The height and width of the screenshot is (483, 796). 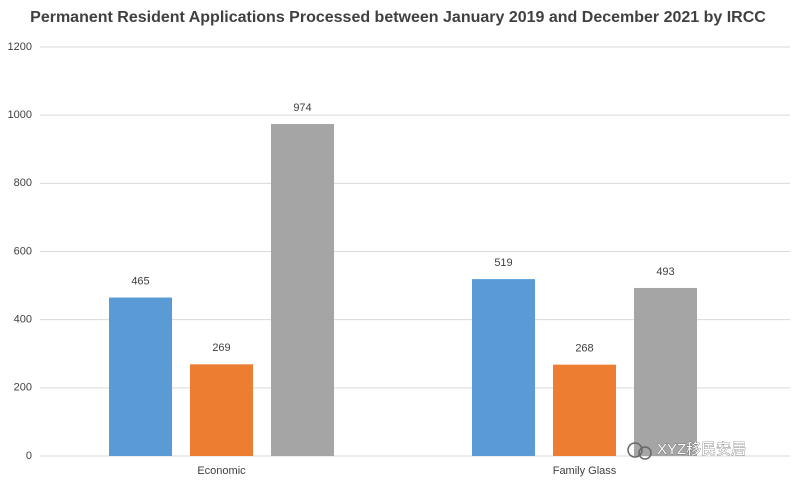 What do you see at coordinates (585, 471) in the screenshot?
I see `x-tick-label: Family Glass` at bounding box center [585, 471].